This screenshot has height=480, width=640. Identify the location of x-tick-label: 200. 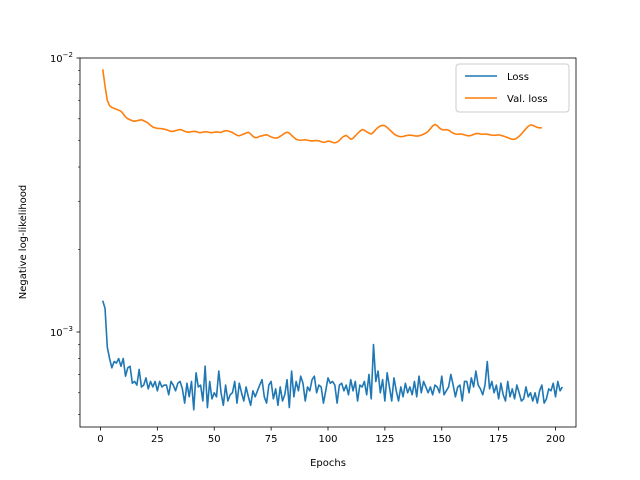
(555, 439).